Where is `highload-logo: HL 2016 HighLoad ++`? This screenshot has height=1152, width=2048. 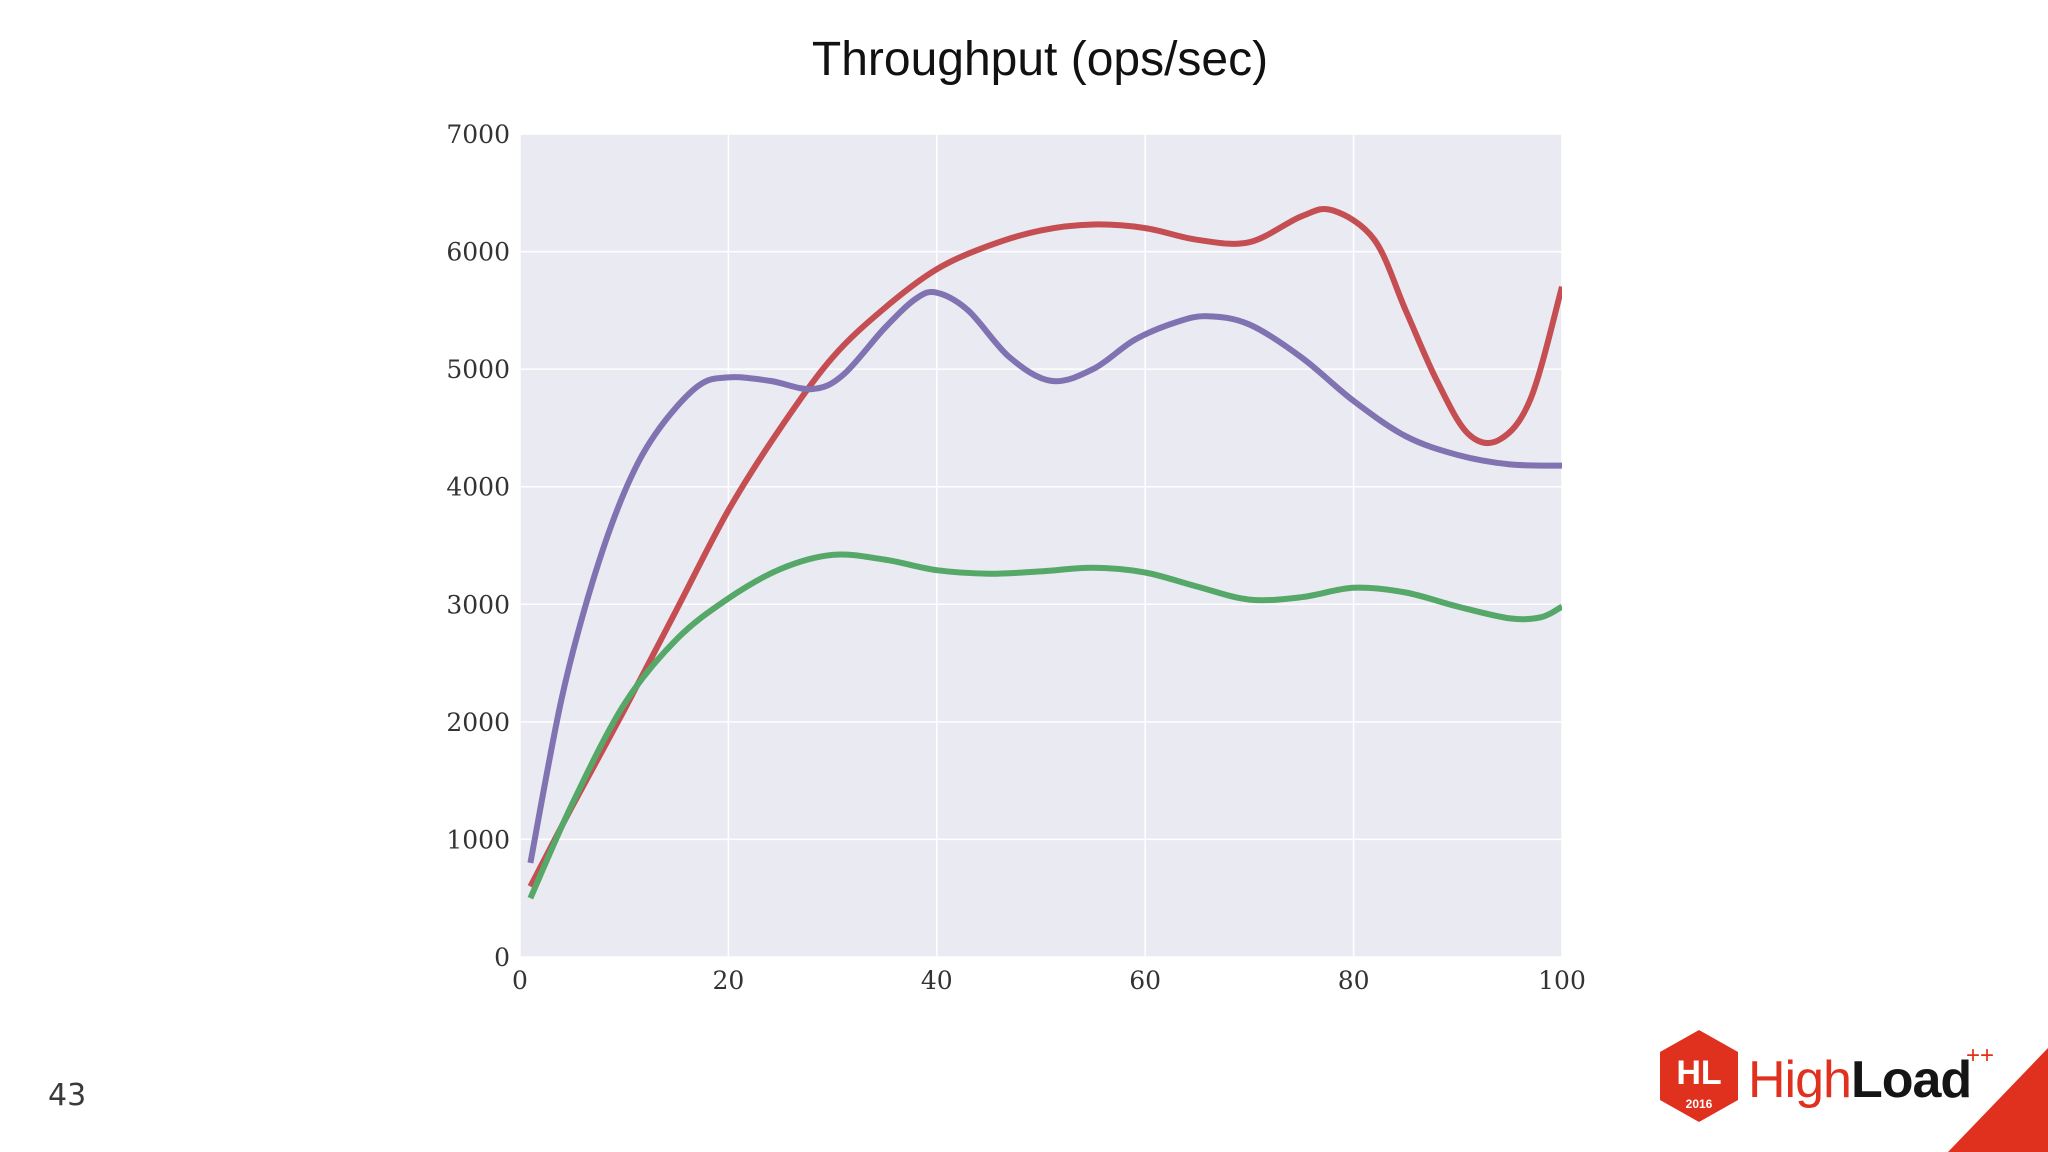
highload-logo: HL 2016 HighLoad ++ is located at coordinates (1852, 1090).